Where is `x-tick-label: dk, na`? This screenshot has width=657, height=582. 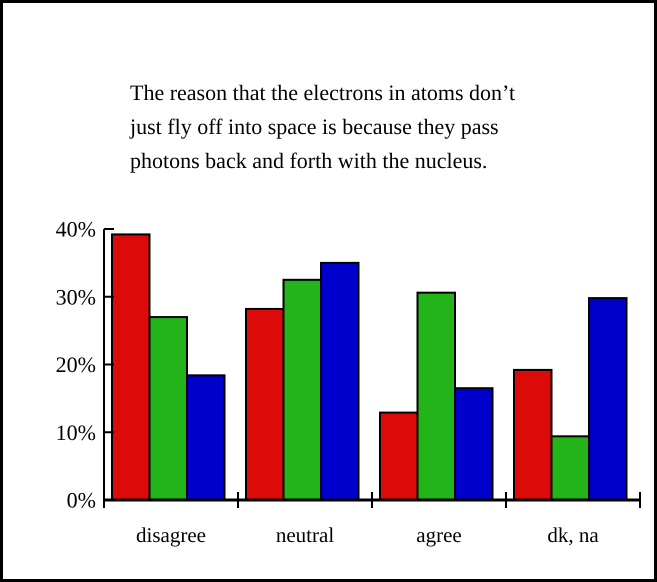 x-tick-label: dk, na is located at coordinates (573, 535).